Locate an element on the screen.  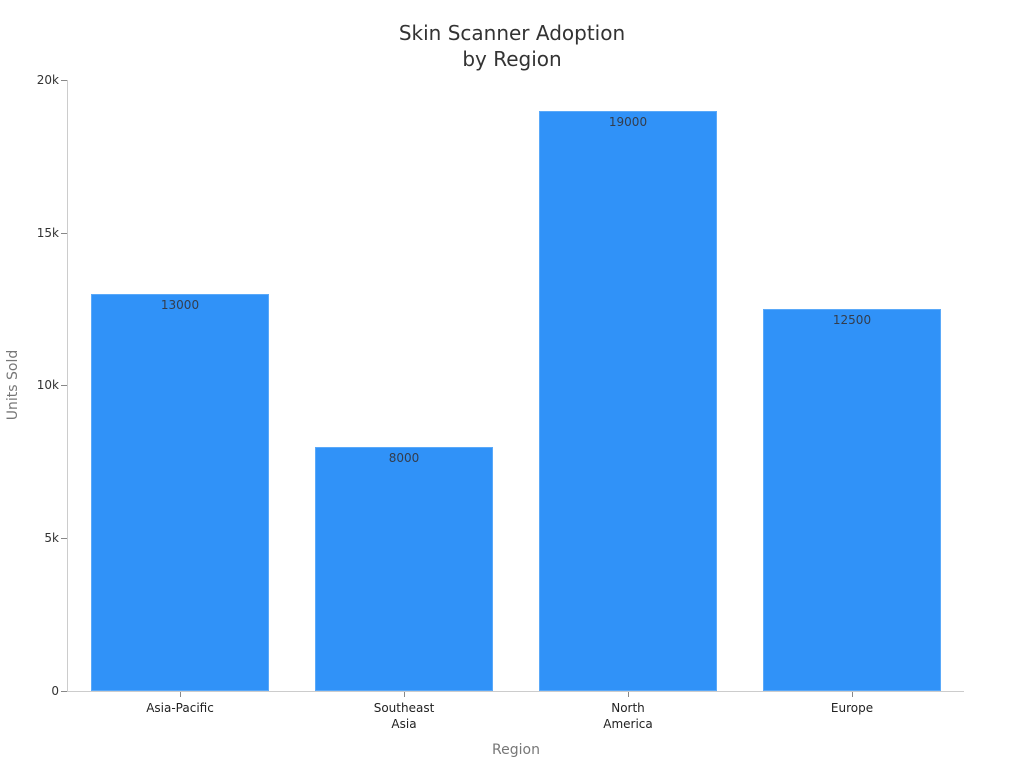
x-tick-label: Asia-Pacific is located at coordinates (180, 708).